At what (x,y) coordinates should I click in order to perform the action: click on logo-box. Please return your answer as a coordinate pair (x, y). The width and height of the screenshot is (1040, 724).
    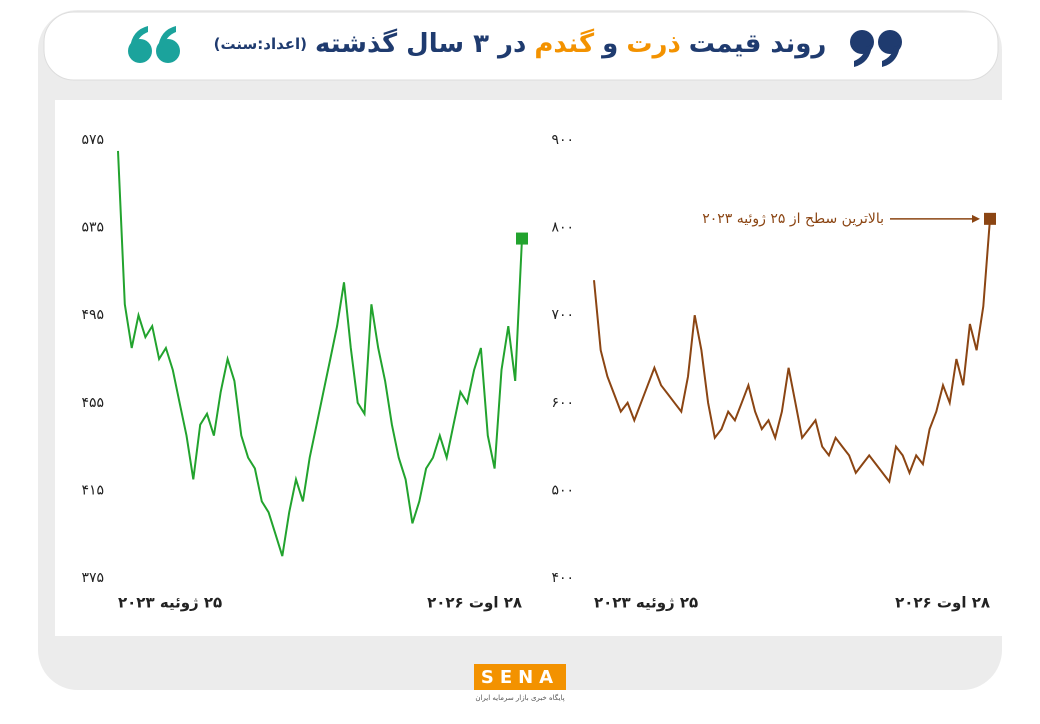
    Looking at the image, I should click on (520, 677).